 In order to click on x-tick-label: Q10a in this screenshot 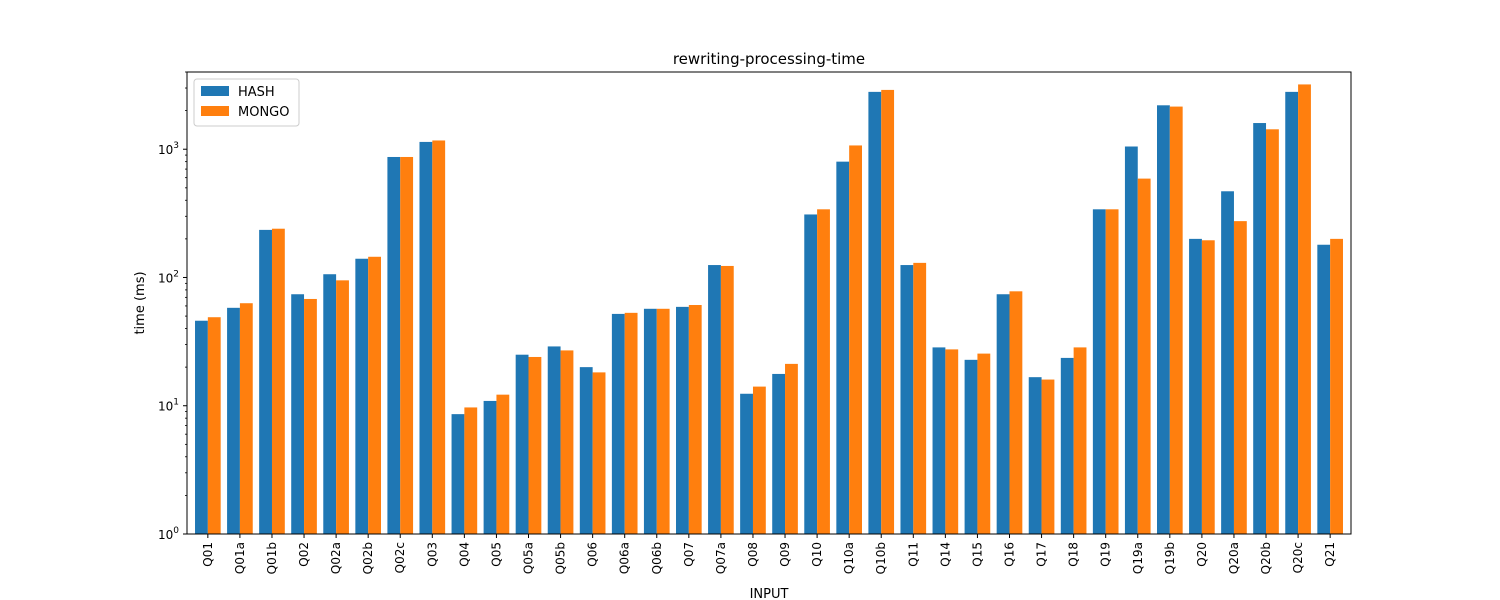, I will do `click(849, 558)`.